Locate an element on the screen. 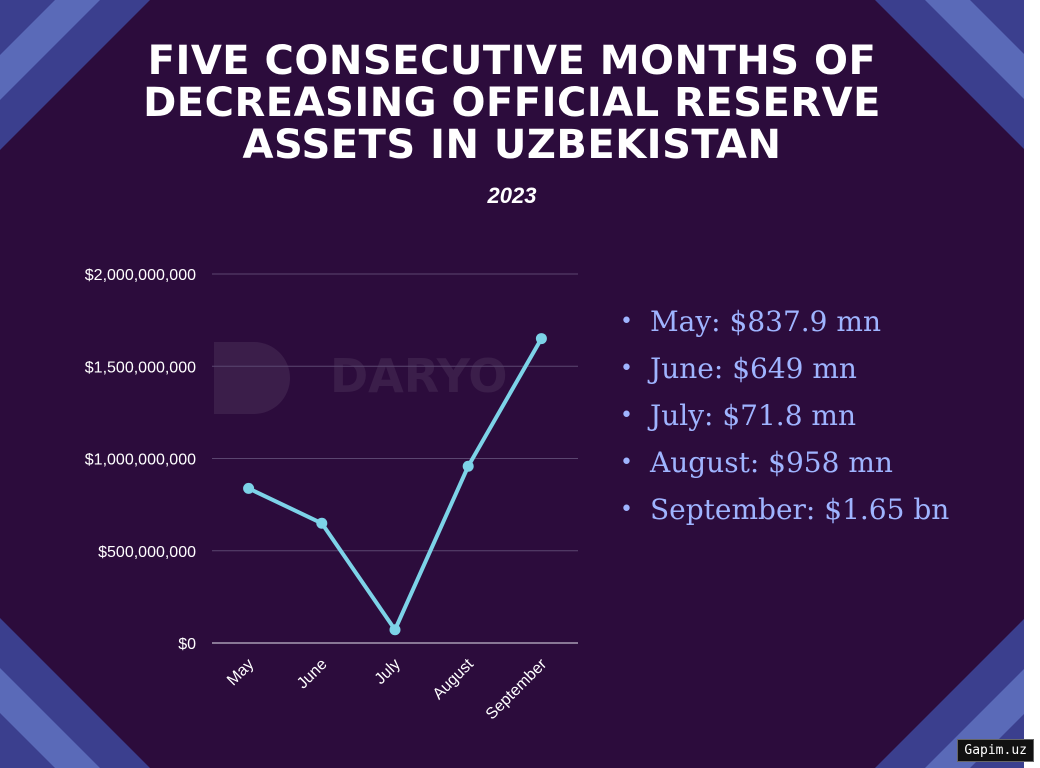  x-axis-category-labels: May June July August September is located at coordinates (387, 689).